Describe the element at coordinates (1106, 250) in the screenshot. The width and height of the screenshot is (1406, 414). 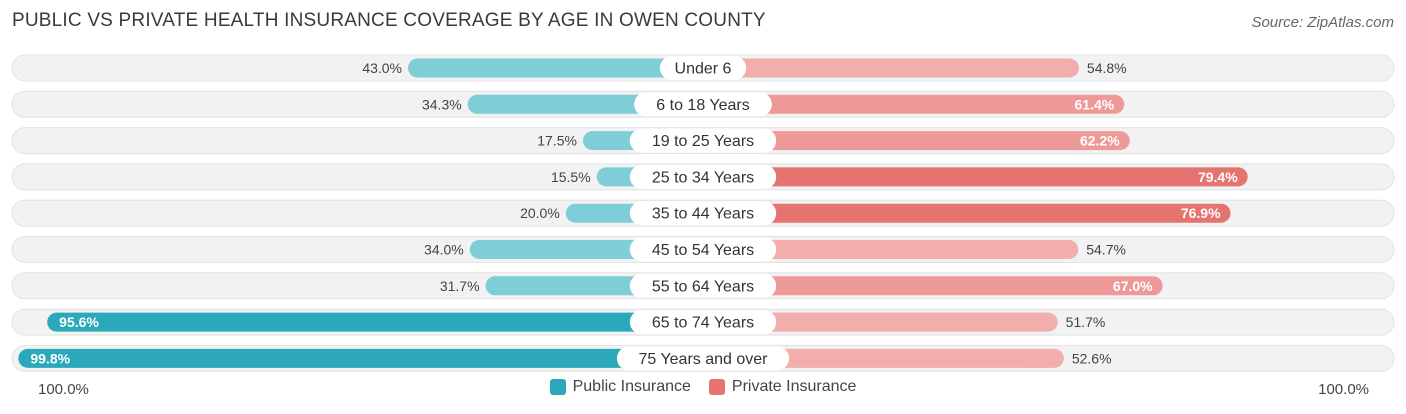
I see `data-label-private: 54.7%` at that location.